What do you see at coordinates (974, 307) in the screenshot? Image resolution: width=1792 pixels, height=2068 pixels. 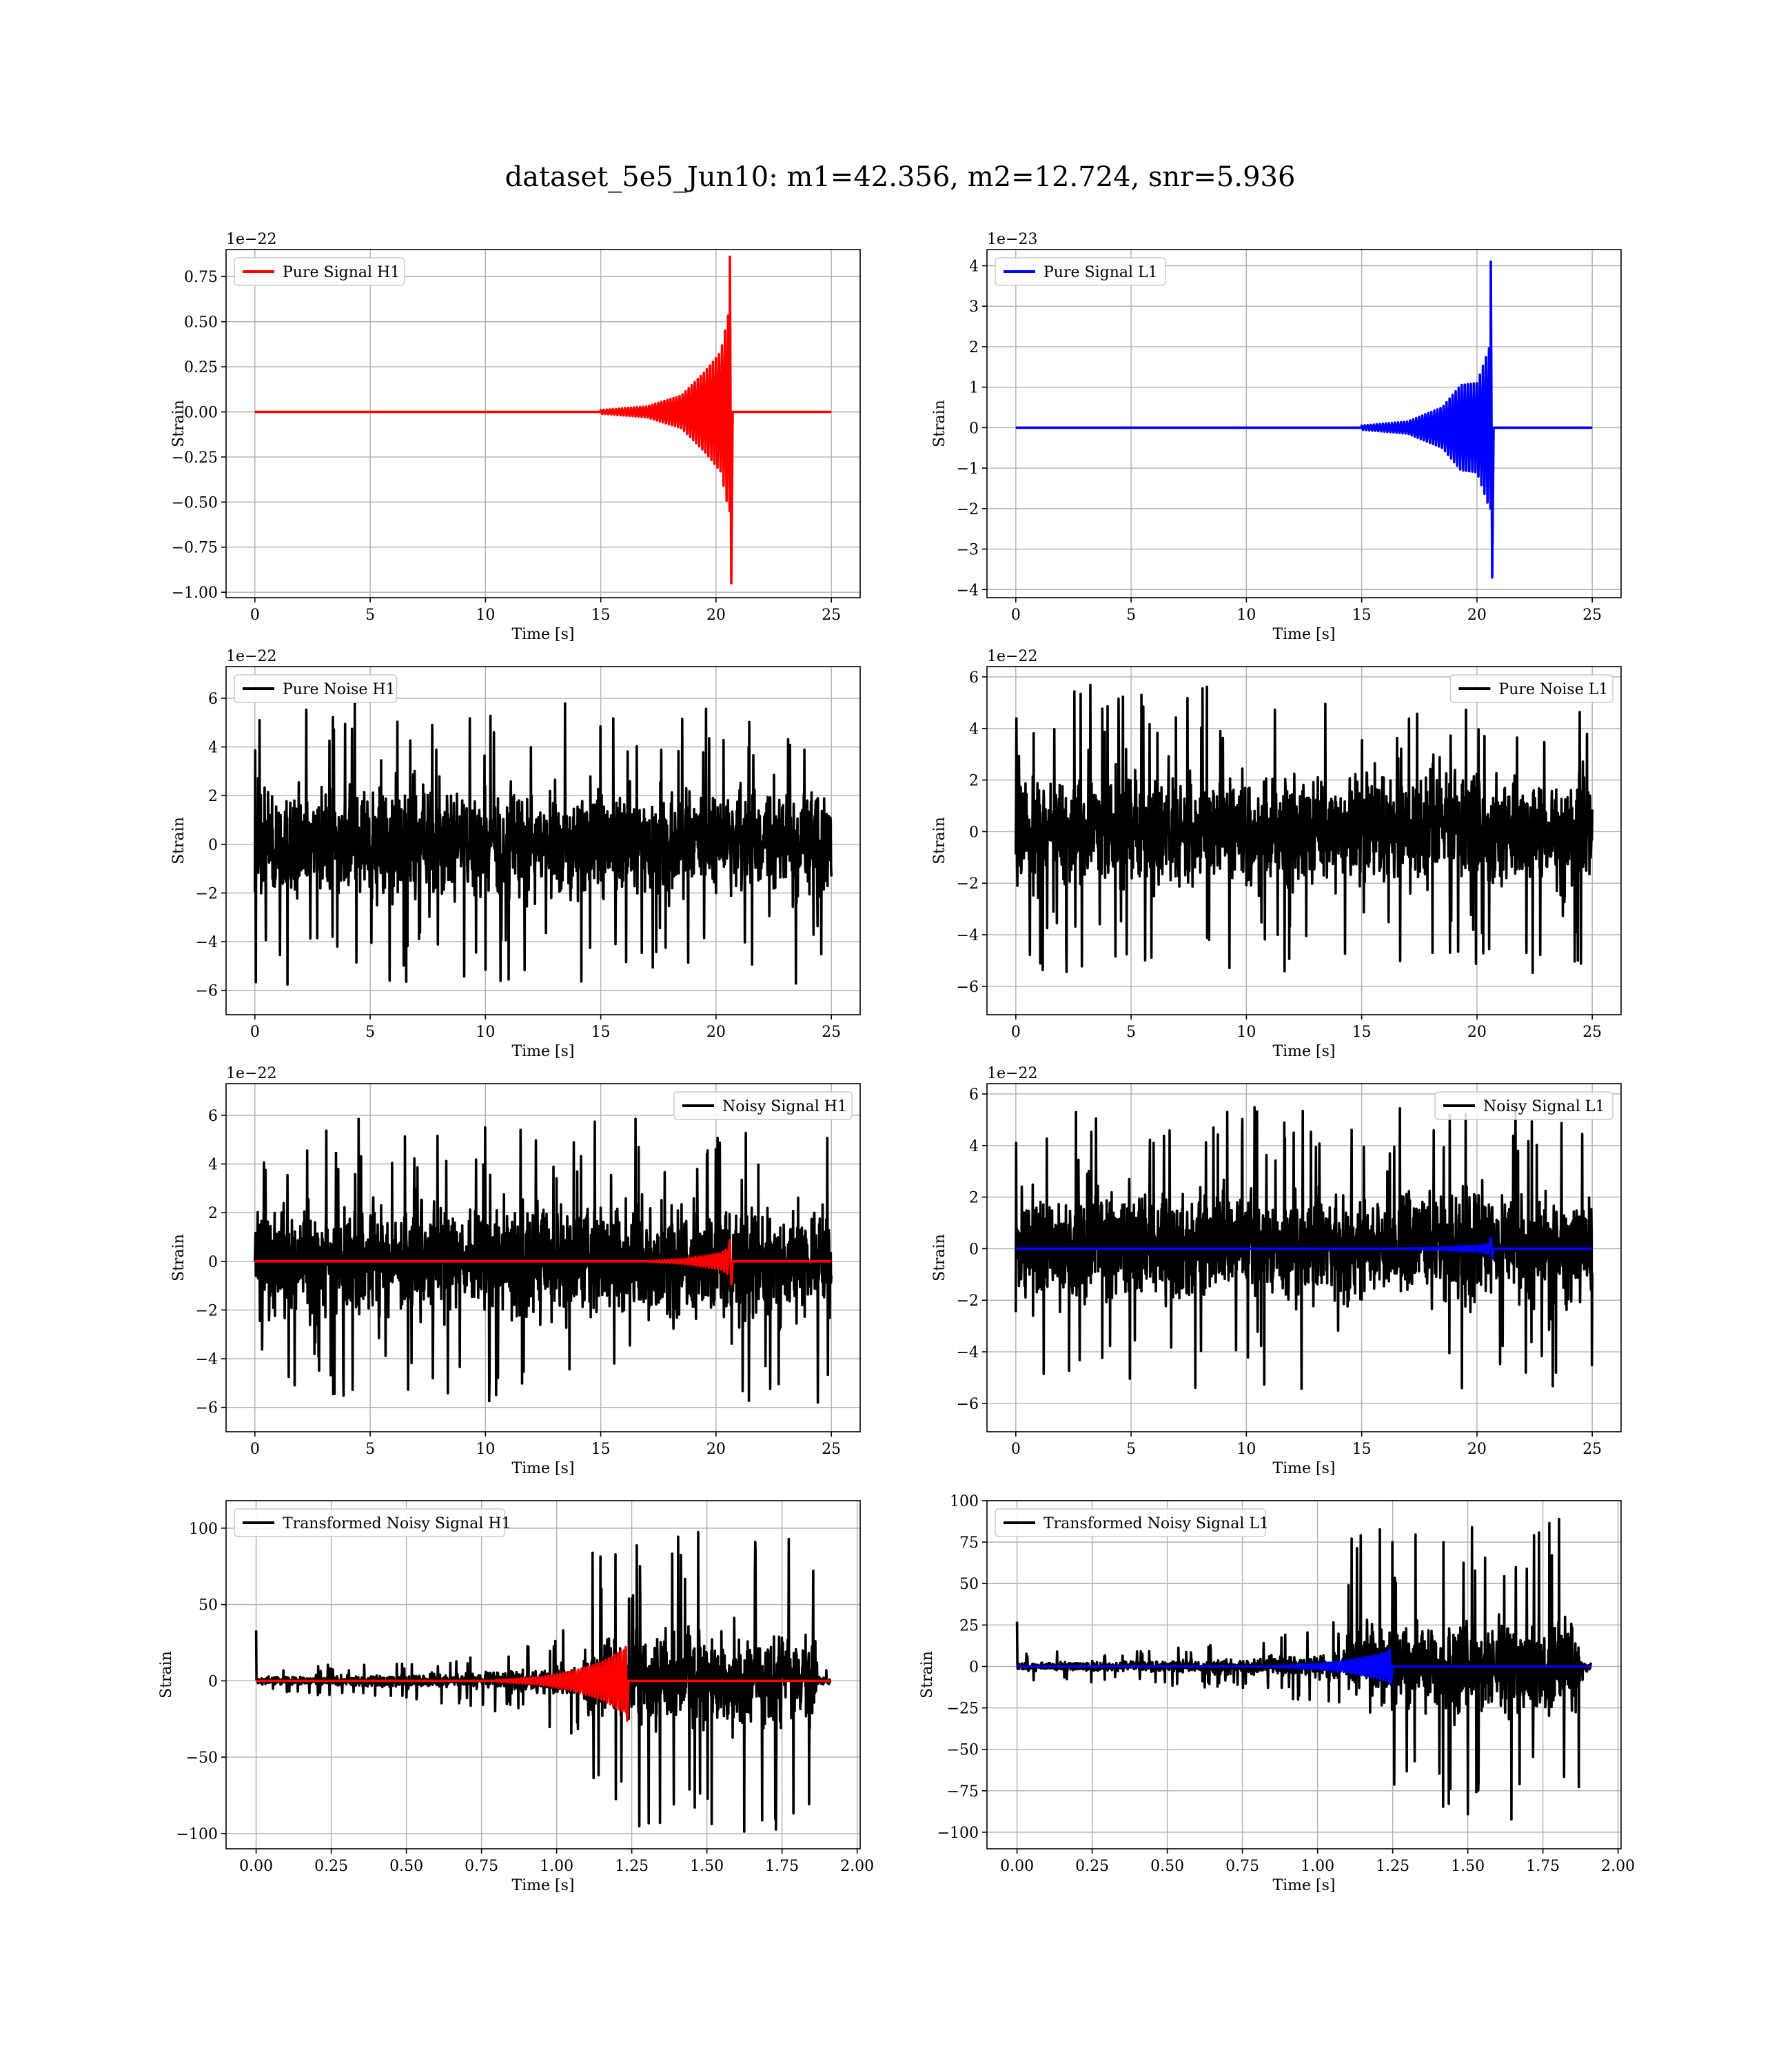 I see `y-tick-label: 3` at bounding box center [974, 307].